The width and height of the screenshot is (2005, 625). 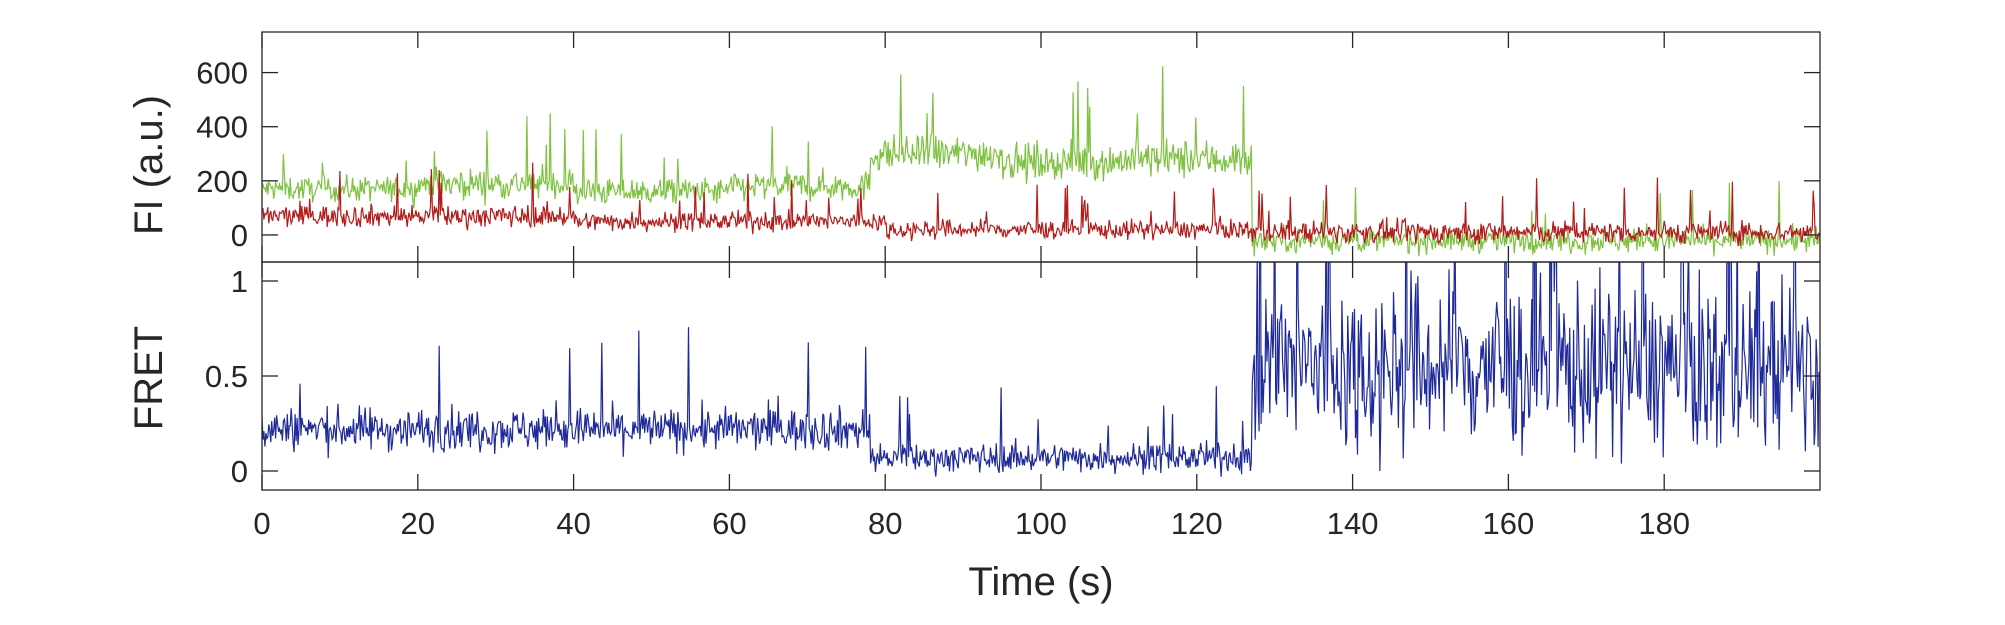 I want to click on xtick-label: 80, so click(x=885, y=523).